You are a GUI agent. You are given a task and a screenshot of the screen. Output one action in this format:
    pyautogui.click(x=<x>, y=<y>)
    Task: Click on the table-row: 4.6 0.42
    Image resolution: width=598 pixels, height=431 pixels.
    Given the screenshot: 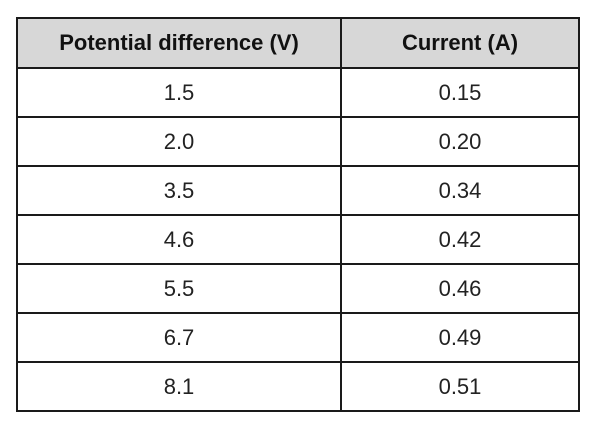 What is the action you would take?
    pyautogui.click(x=298, y=239)
    